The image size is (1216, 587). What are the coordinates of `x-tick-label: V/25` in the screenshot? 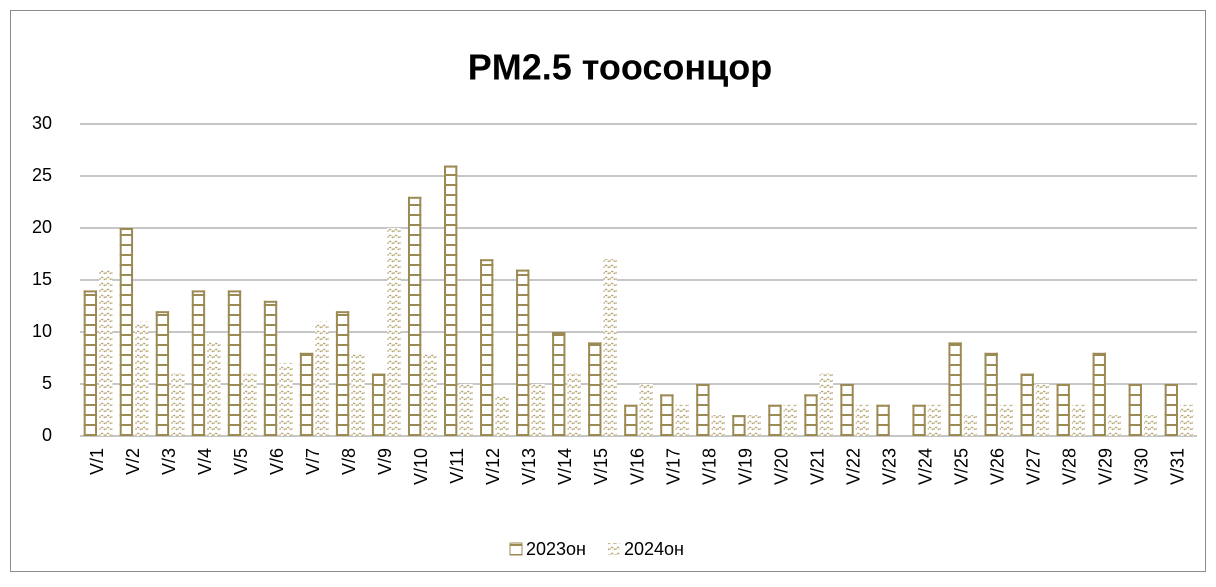 It's located at (962, 466).